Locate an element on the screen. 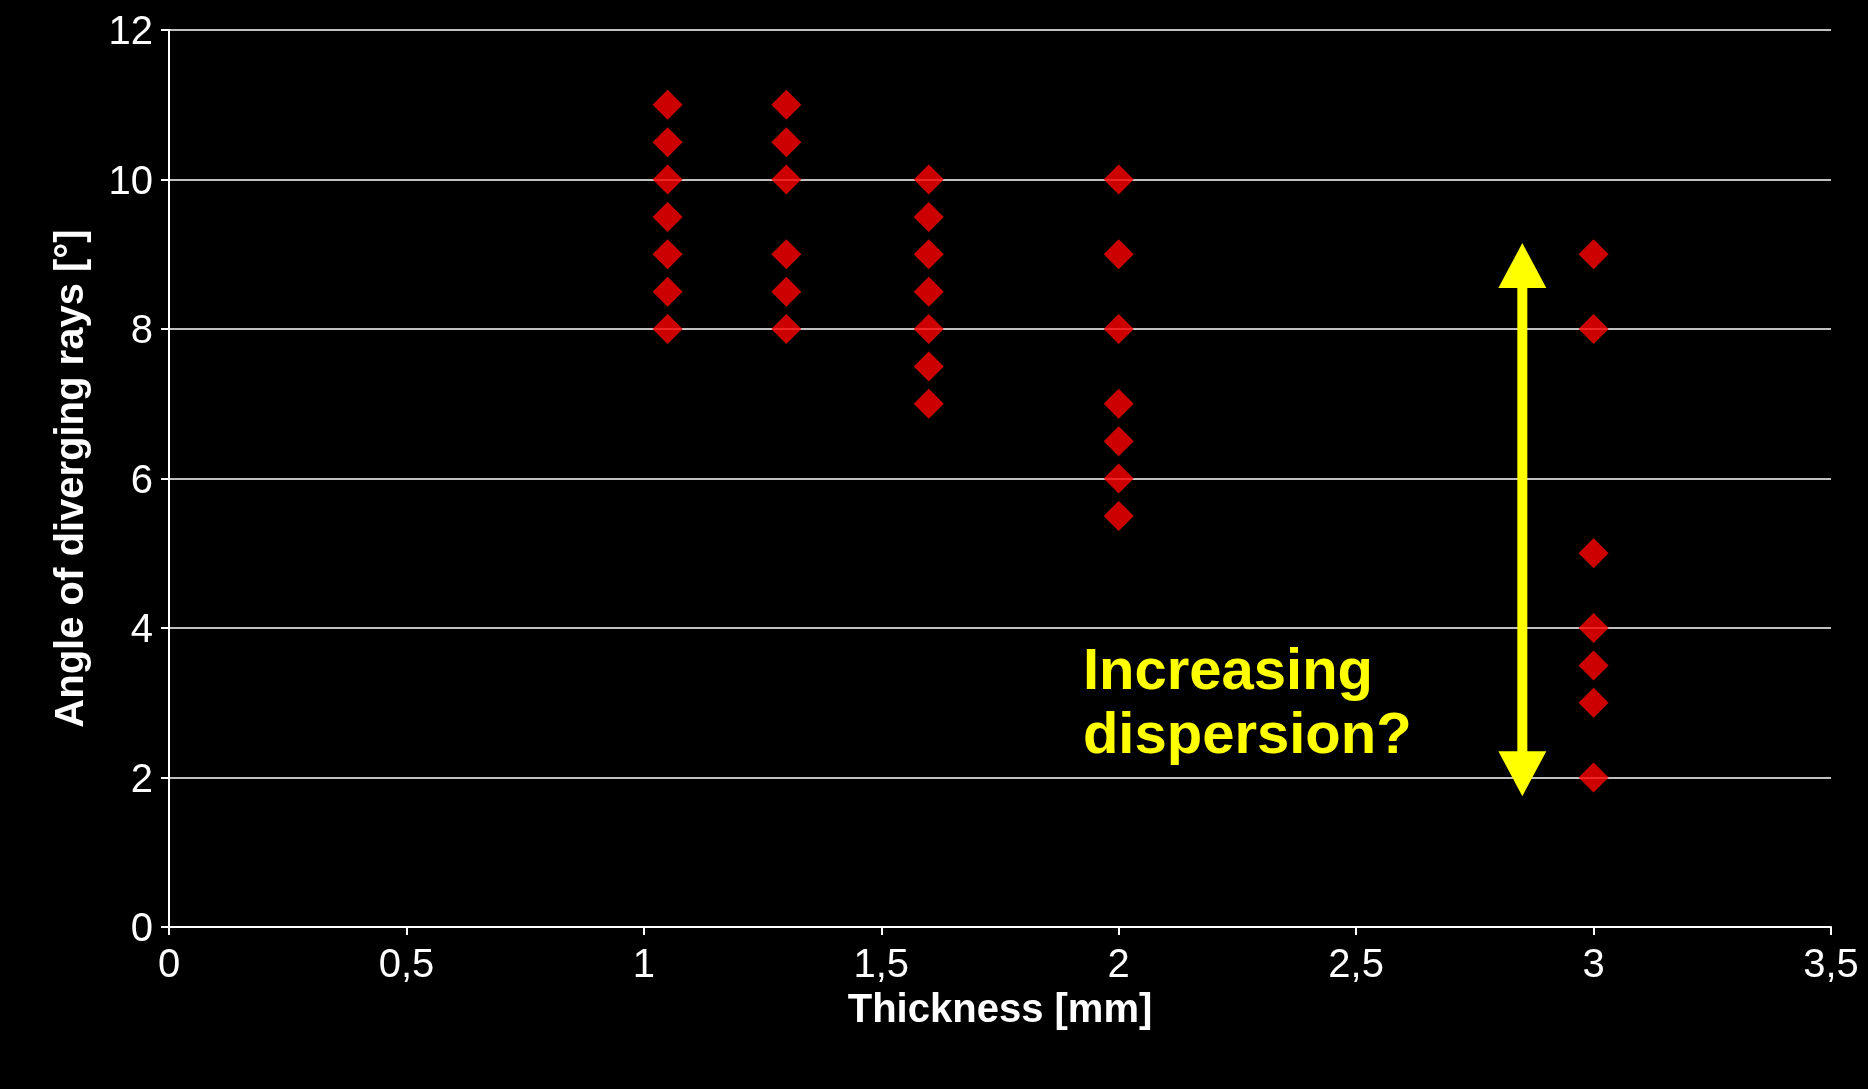 The image size is (1868, 1089). y-tick-label: 2 is located at coordinates (141, 777).